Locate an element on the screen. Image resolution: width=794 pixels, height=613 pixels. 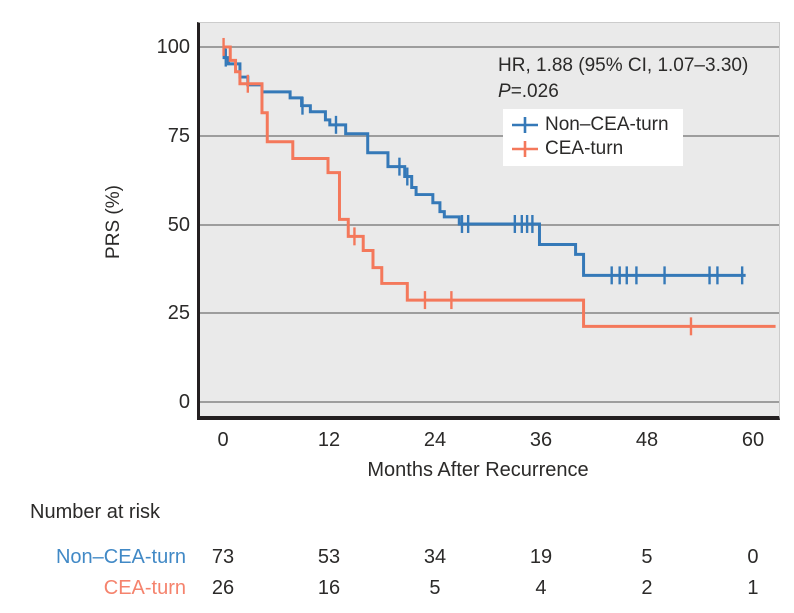
legend: Non–CEA-turn CEA-turn is located at coordinates (593, 137).